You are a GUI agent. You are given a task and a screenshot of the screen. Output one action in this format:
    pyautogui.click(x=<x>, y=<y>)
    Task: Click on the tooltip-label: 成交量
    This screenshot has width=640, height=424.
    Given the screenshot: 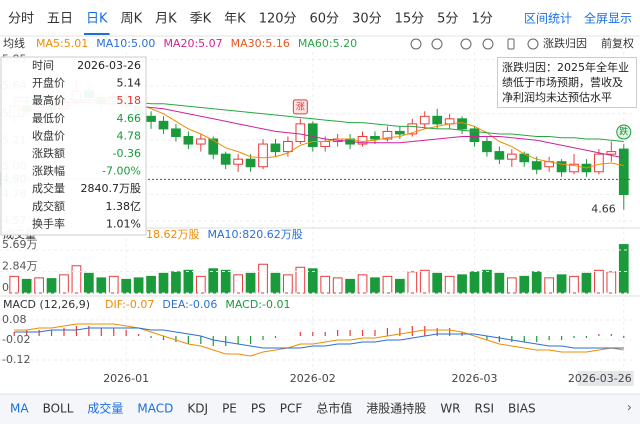 What is the action you would take?
    pyautogui.click(x=48, y=188)
    